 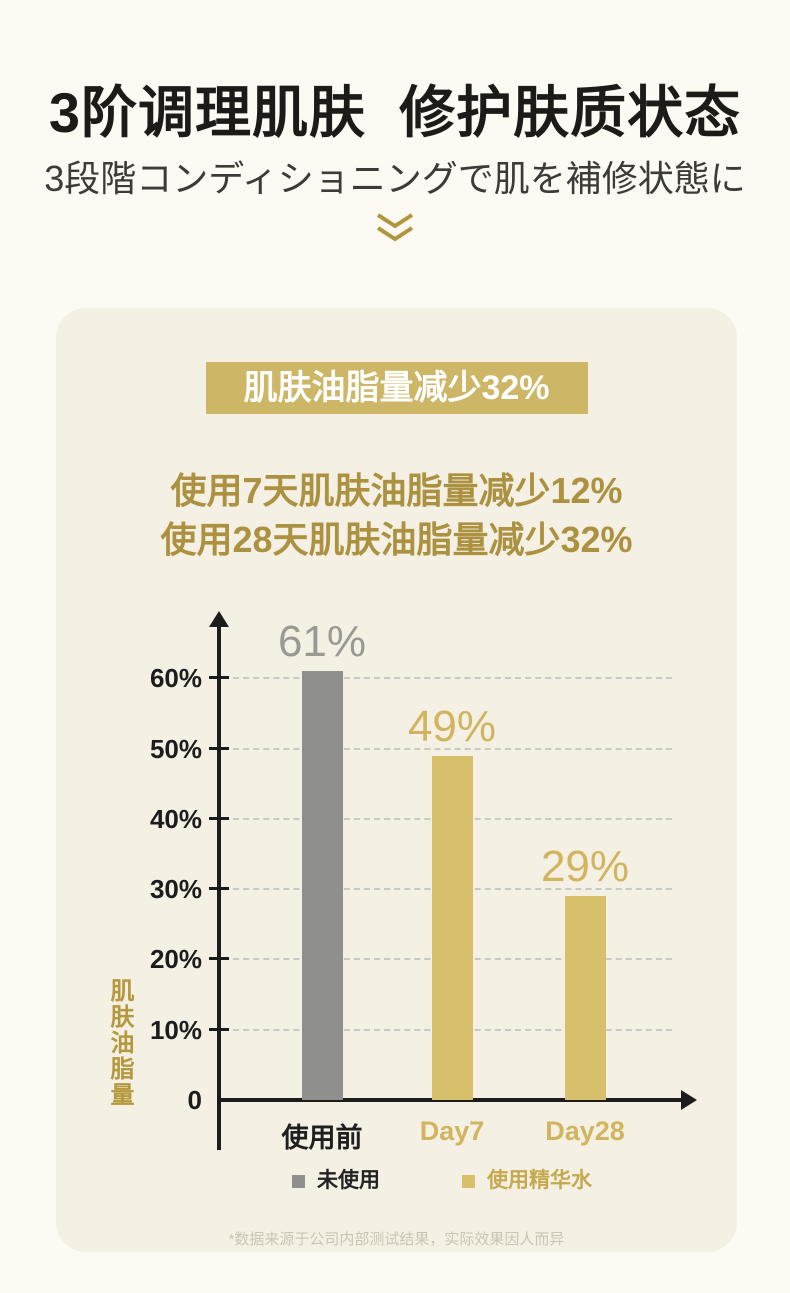 What do you see at coordinates (396, 490) in the screenshot?
I see `highlight-line-1: 使用7天肌肤油脂量减少12%` at bounding box center [396, 490].